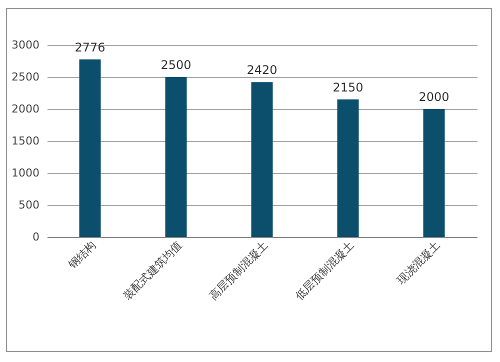 The image size is (500, 362). What do you see at coordinates (26, 77) in the screenshot?
I see `y-tick-label: 2500` at bounding box center [26, 77].